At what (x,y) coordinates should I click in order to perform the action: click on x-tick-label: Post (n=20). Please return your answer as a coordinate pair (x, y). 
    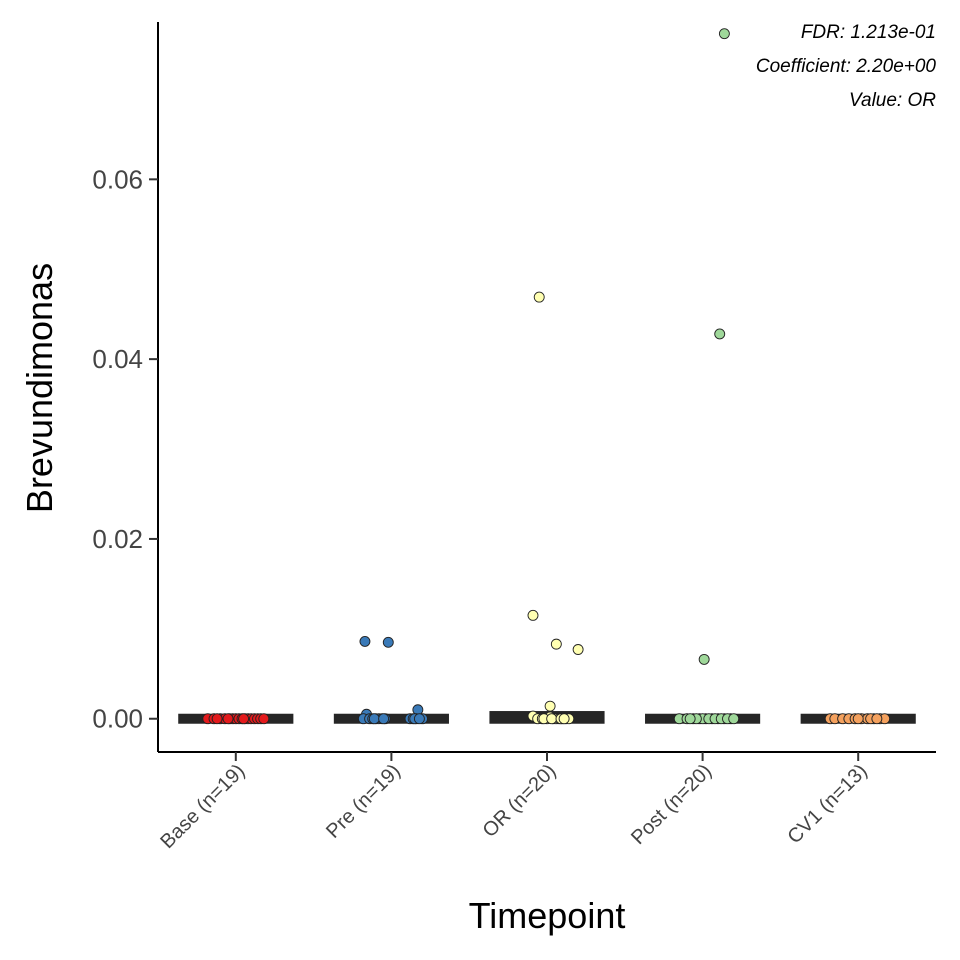
    Looking at the image, I should click on (671, 804).